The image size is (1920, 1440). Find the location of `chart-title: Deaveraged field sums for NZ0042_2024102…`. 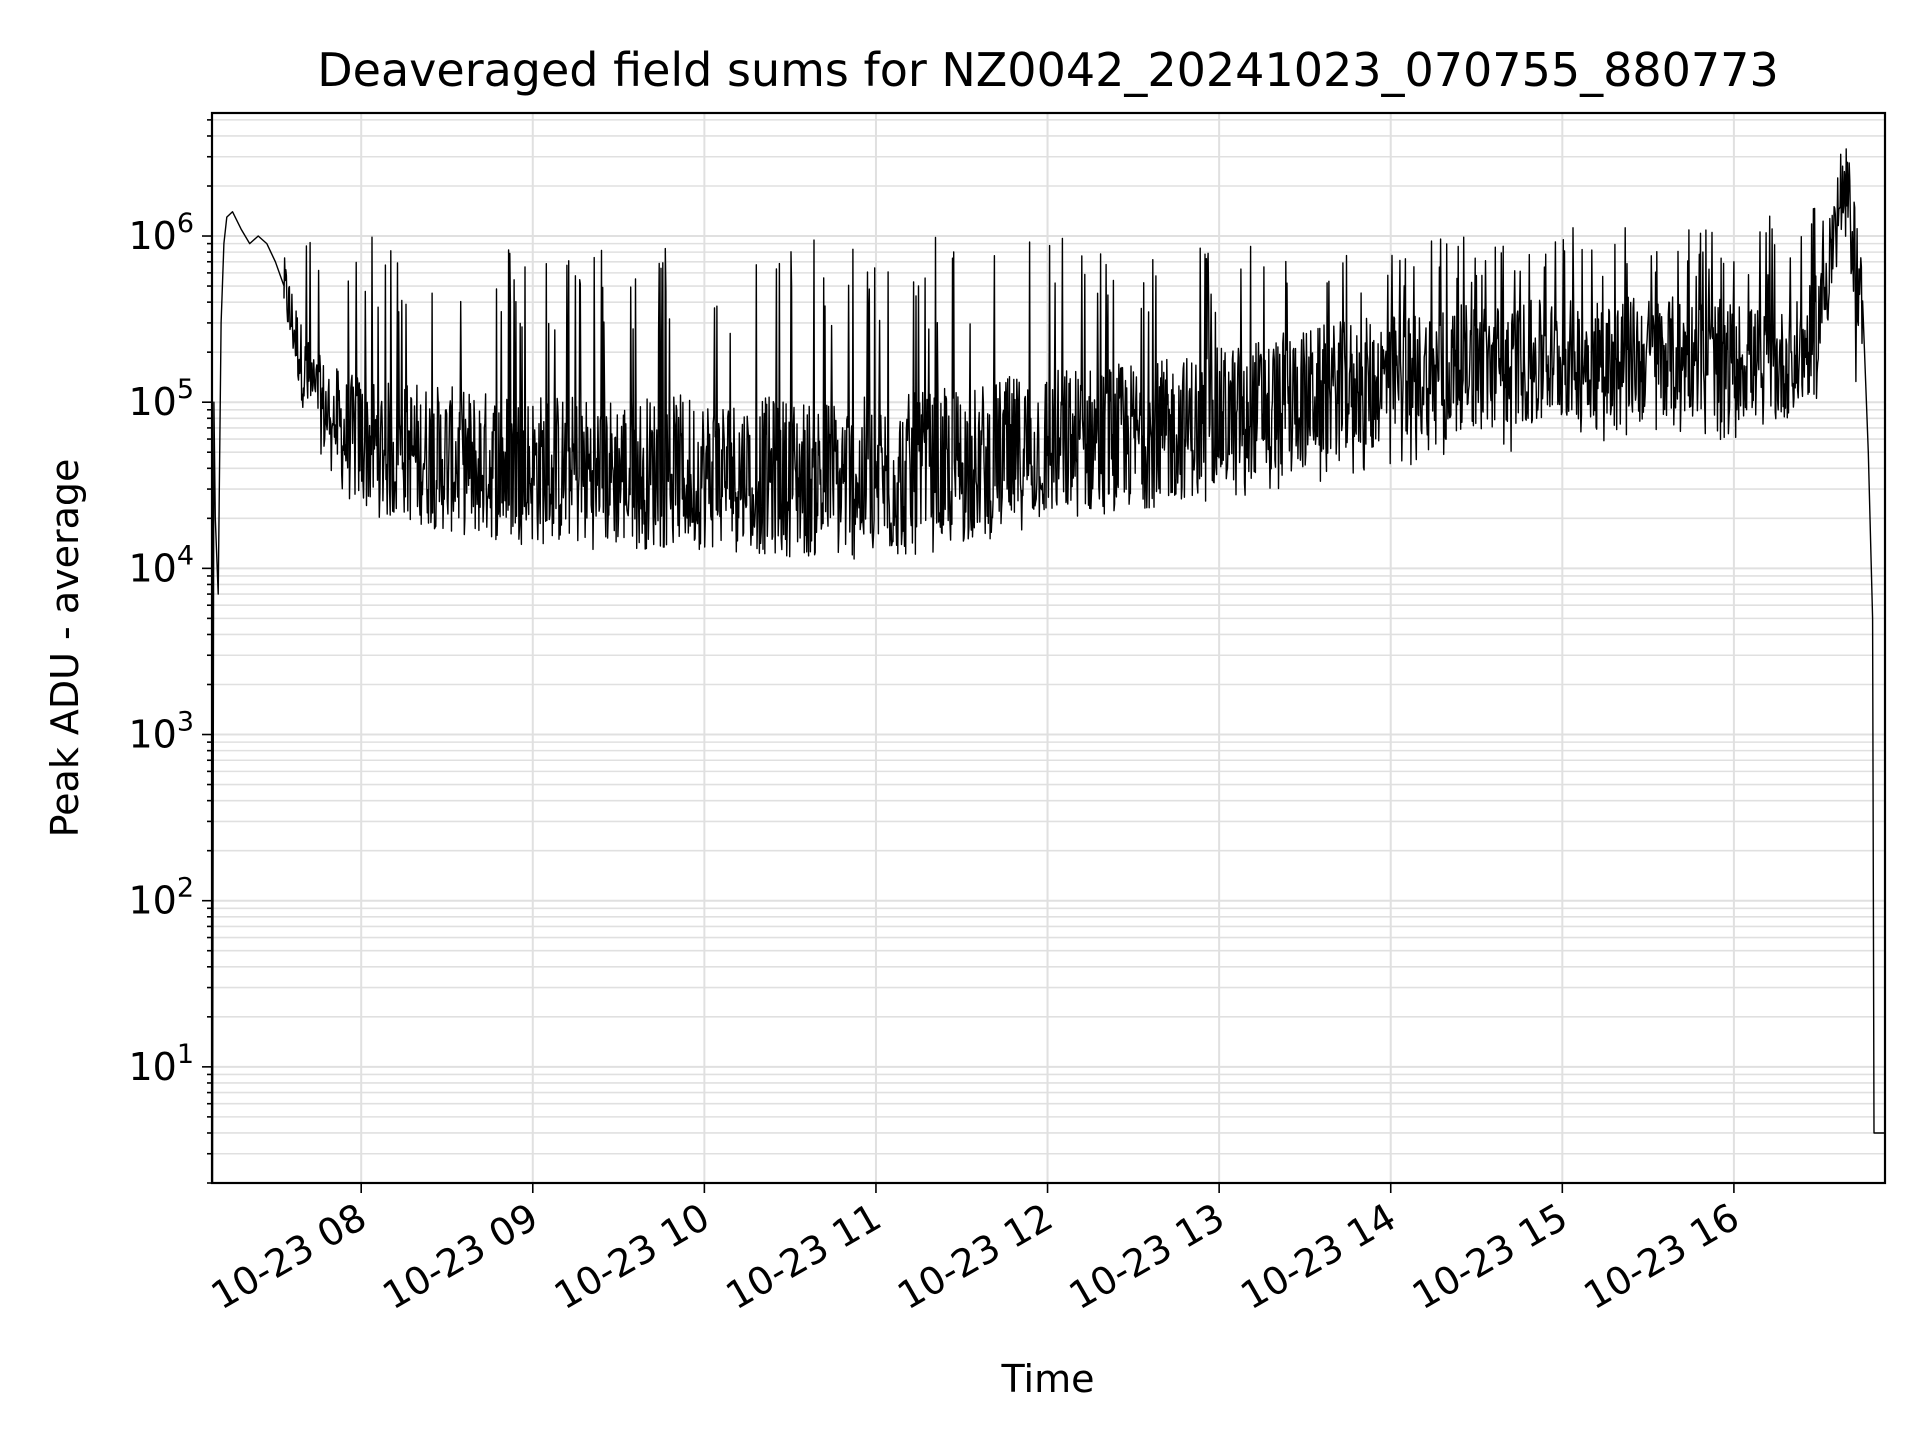

chart-title: Deaveraged field sums for NZ0042_2024102… is located at coordinates (1047, 70).